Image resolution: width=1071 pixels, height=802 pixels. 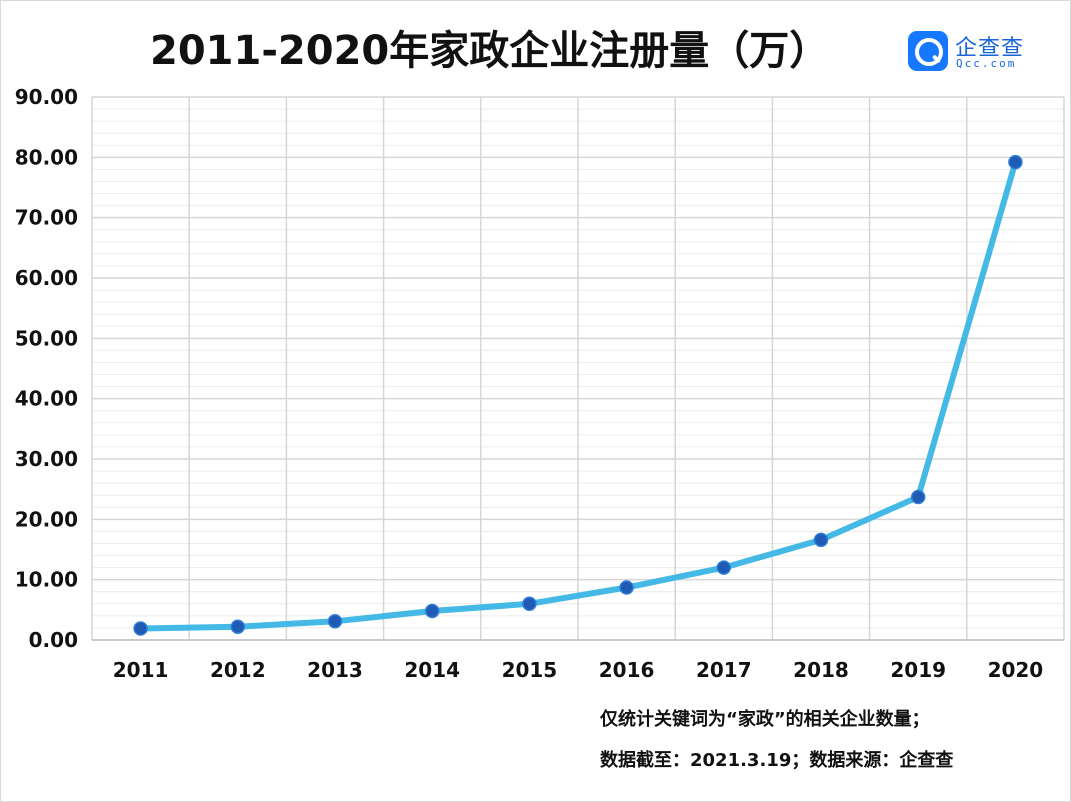 I want to click on x-tick-label: 2012, so click(x=238, y=670).